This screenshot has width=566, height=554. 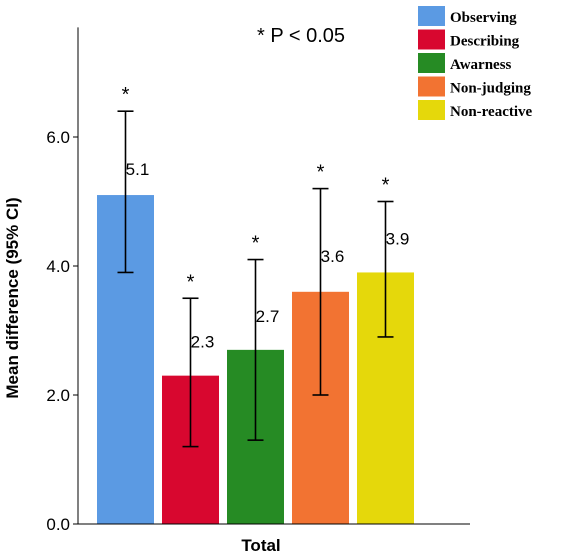 What do you see at coordinates (138, 169) in the screenshot?
I see `value-label: 5.1` at bounding box center [138, 169].